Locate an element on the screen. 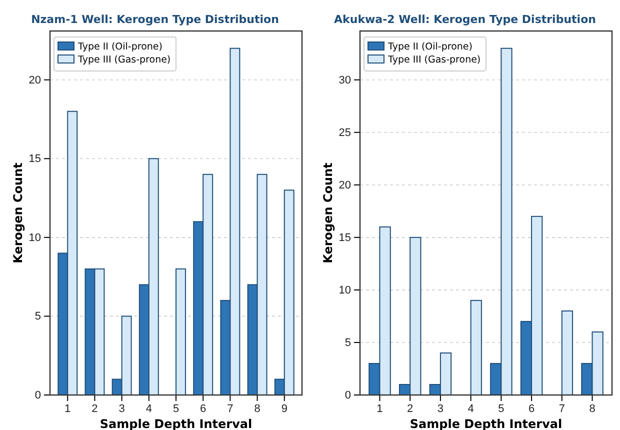 The width and height of the screenshot is (620, 430). chart-title: Akukwa-2 Well: Kerogen Type Distribution is located at coordinates (465, 19).